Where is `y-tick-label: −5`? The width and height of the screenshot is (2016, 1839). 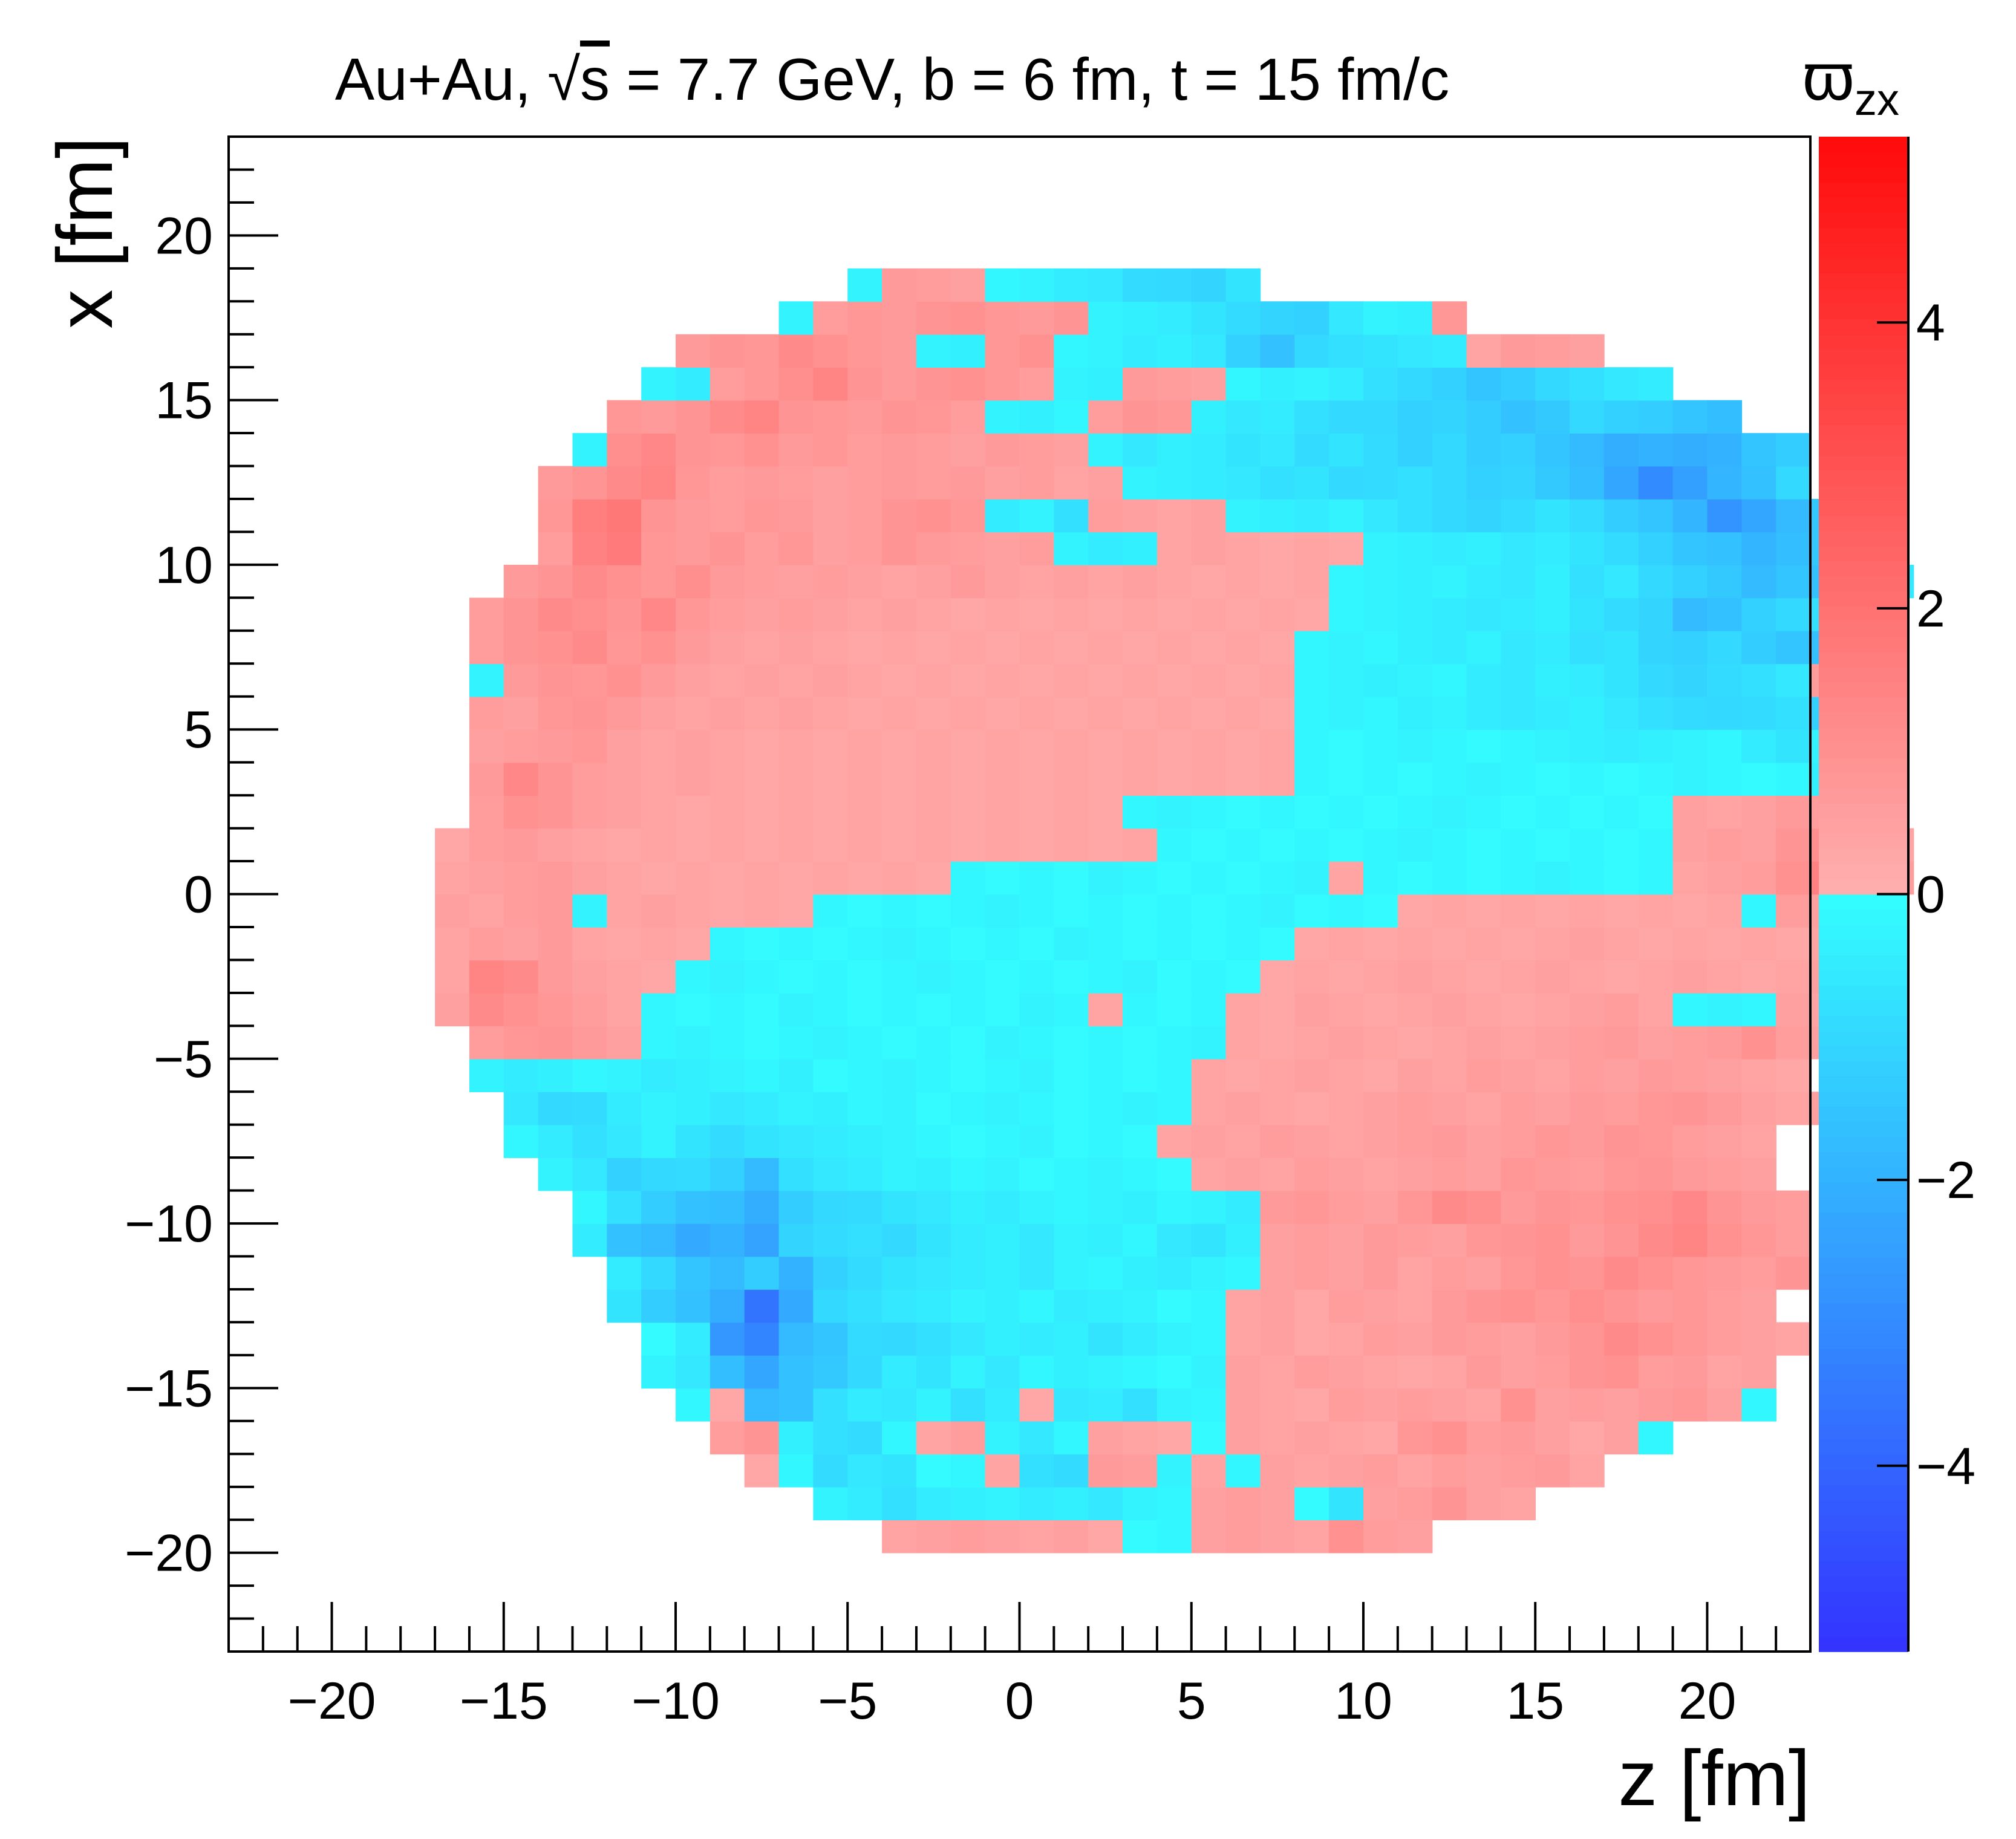
y-tick-label: −5 is located at coordinates (183, 1059).